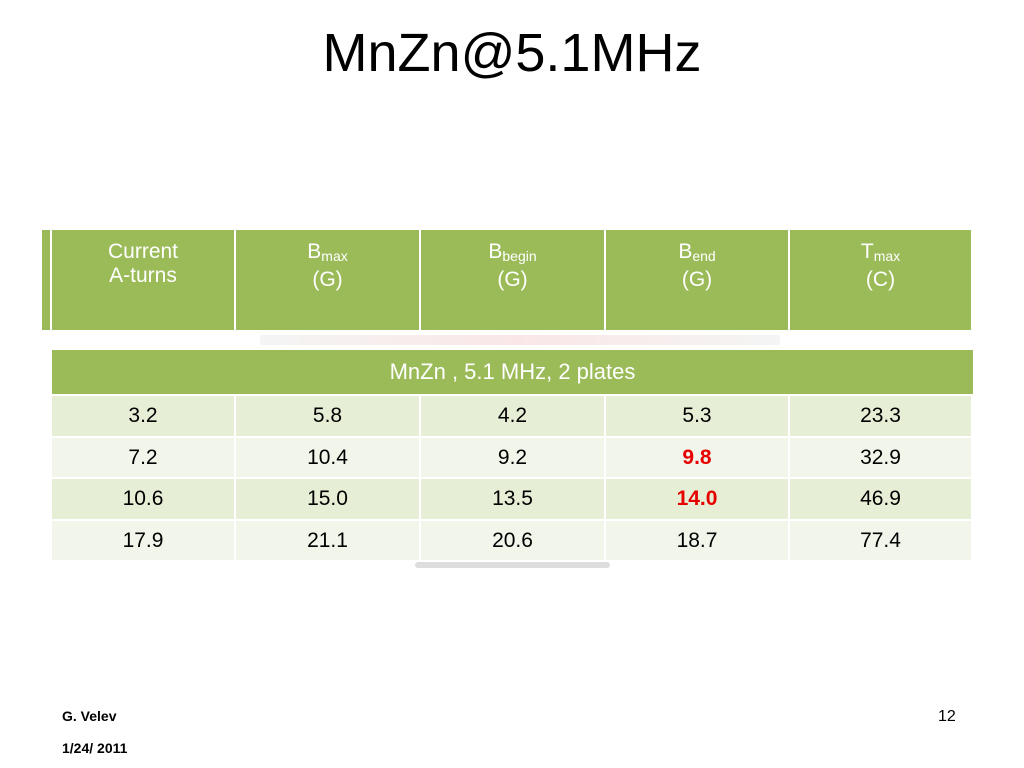 The height and width of the screenshot is (768, 1024). I want to click on table-cell: 5.3, so click(698, 417).